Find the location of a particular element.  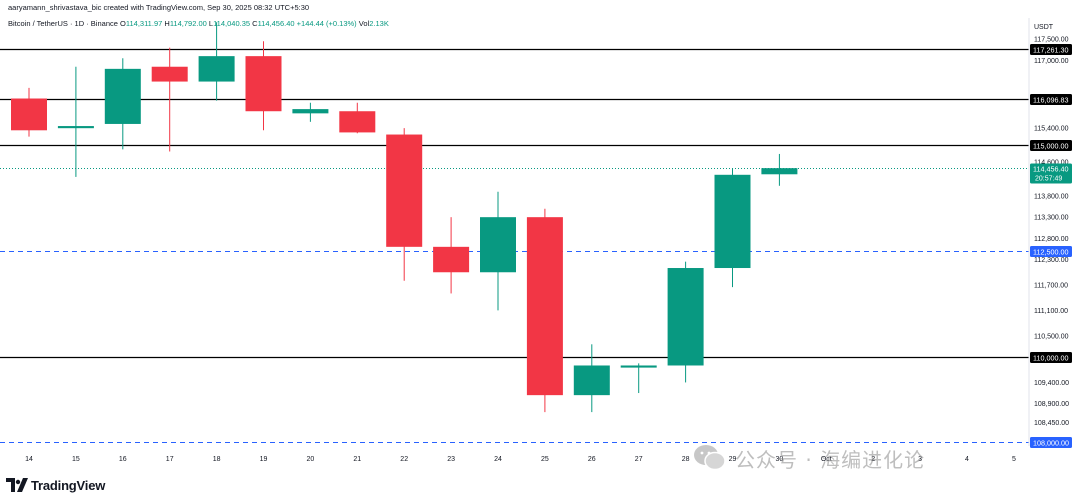

x-tick-label: 25 is located at coordinates (545, 459).